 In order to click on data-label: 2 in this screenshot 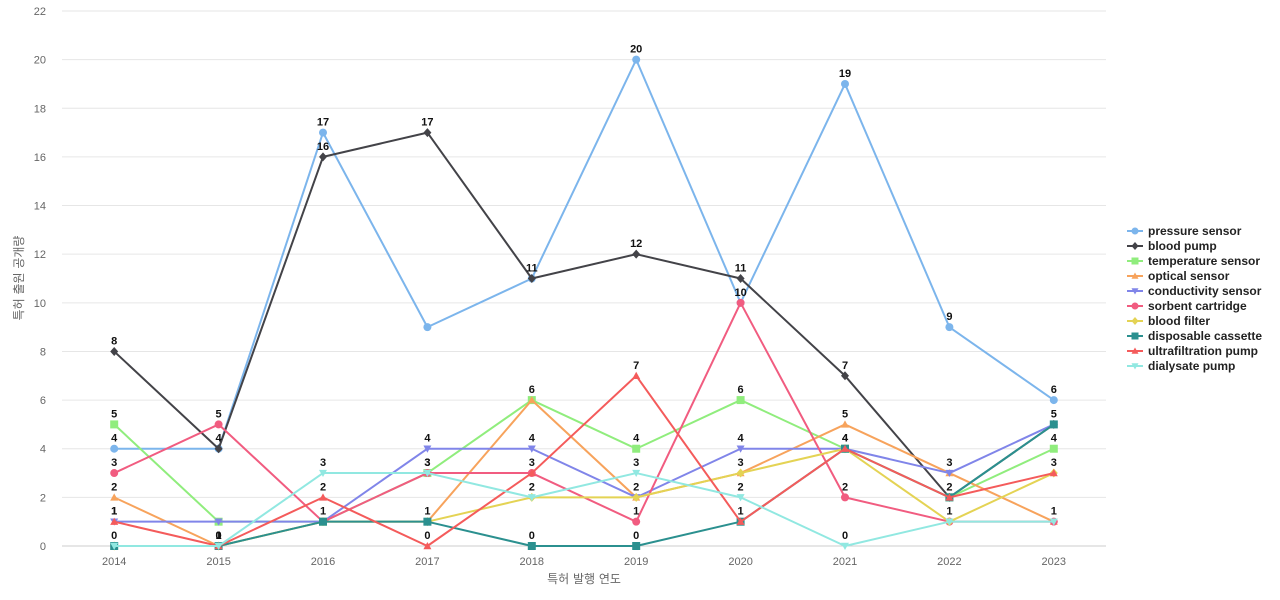, I will do `click(949, 487)`.